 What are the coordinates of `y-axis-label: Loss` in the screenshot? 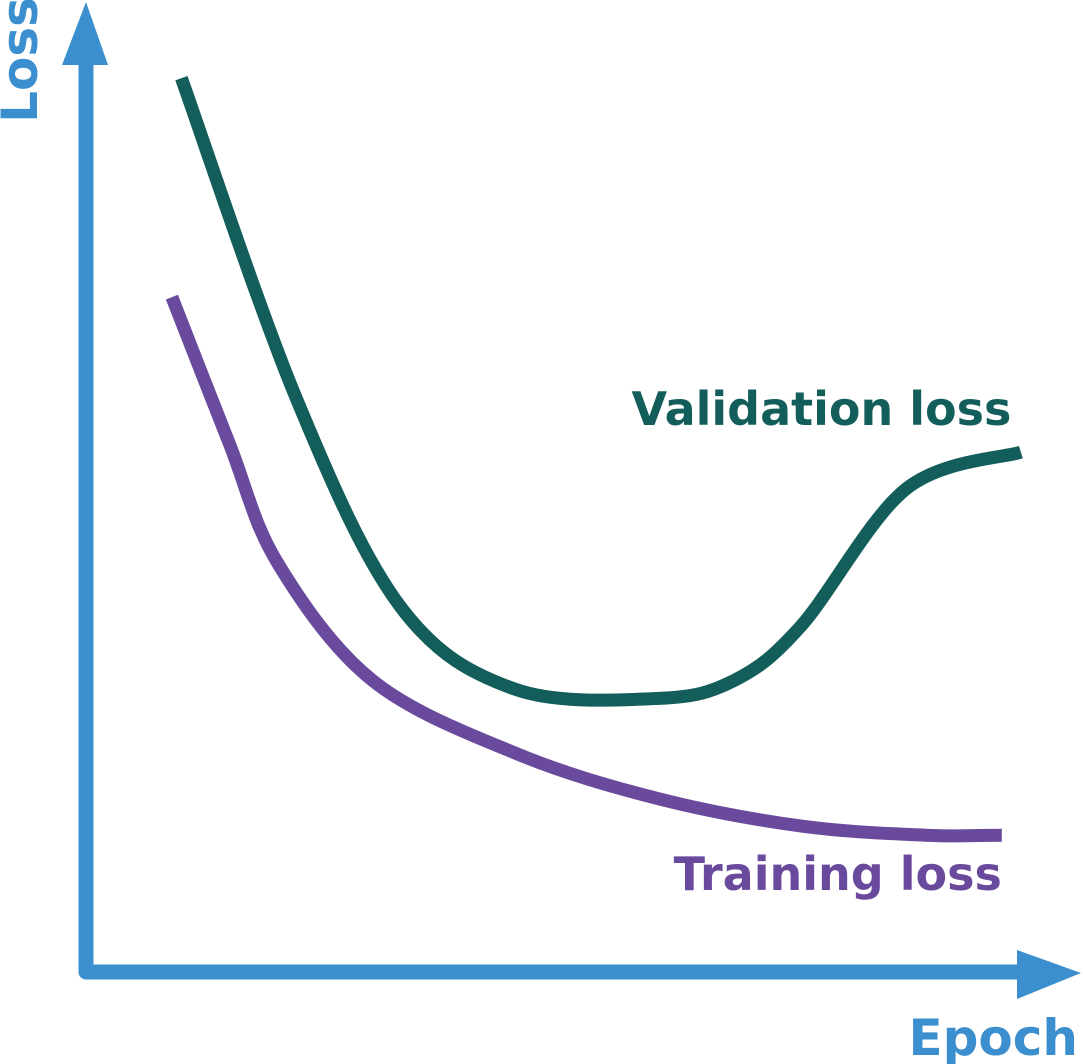 It's located at (24, 61).